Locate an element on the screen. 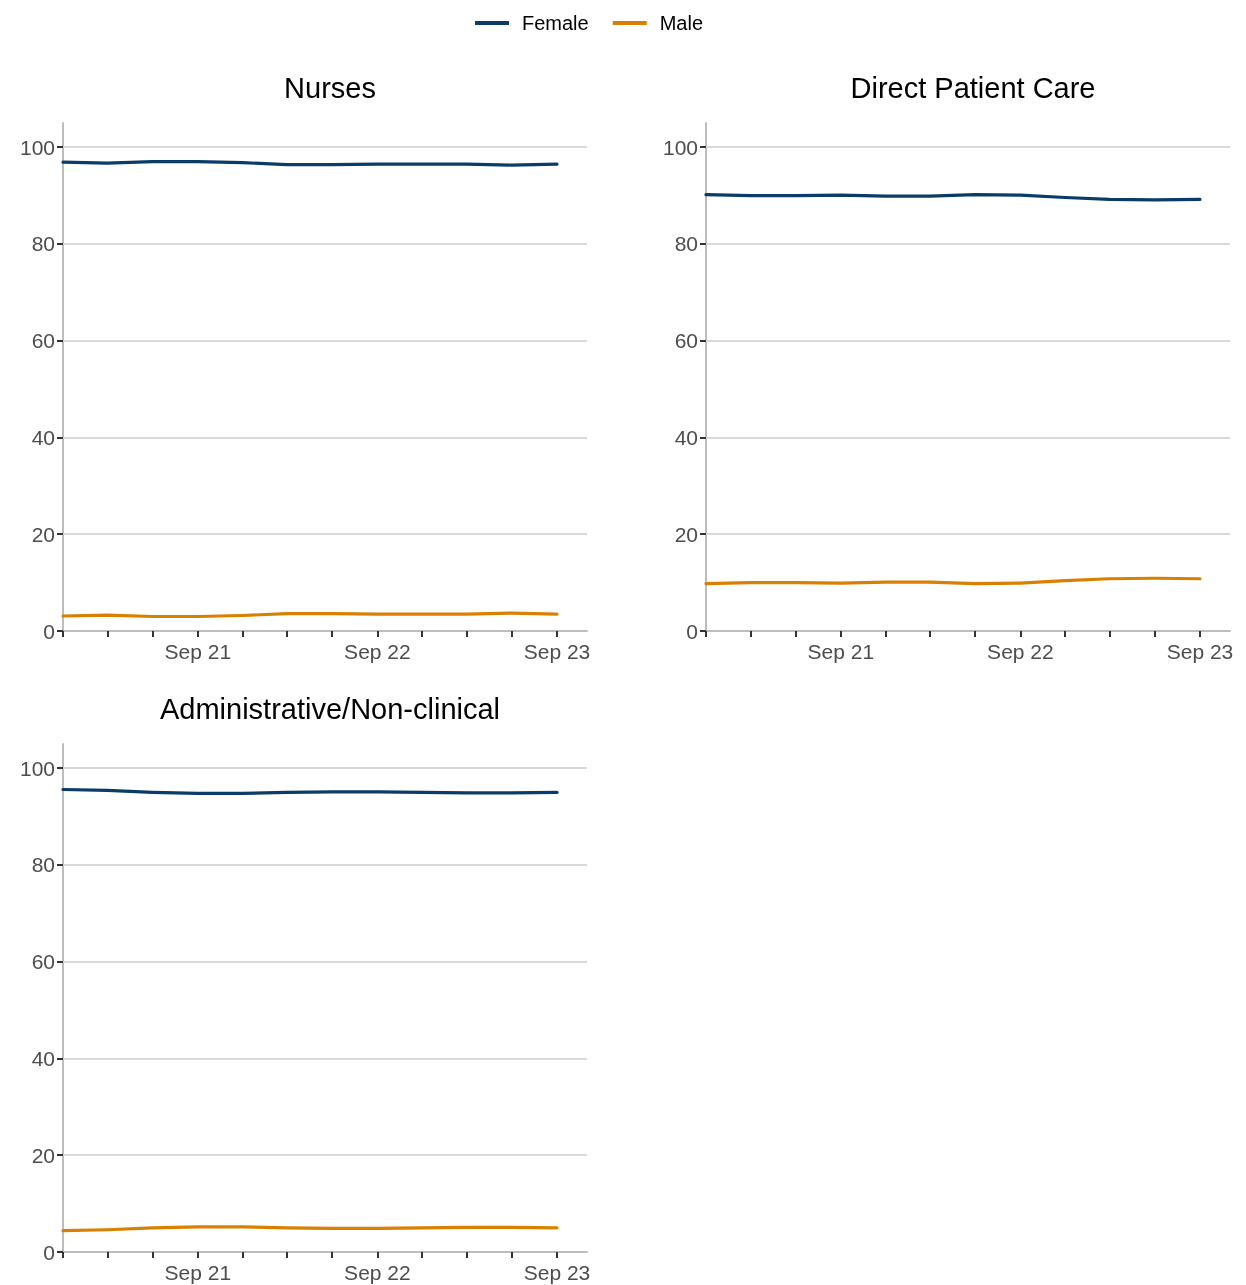  legend-label: Male is located at coordinates (681, 23).